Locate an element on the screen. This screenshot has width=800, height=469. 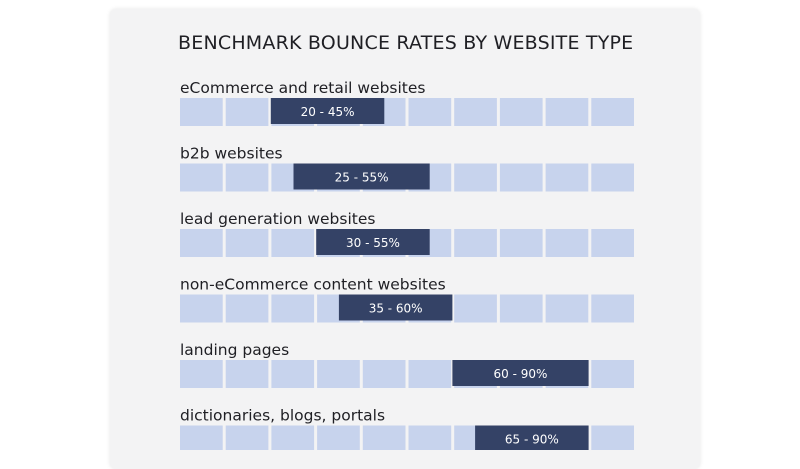
chart-row: non-eCommerce content websites 35 - 60% is located at coordinates (407, 299).